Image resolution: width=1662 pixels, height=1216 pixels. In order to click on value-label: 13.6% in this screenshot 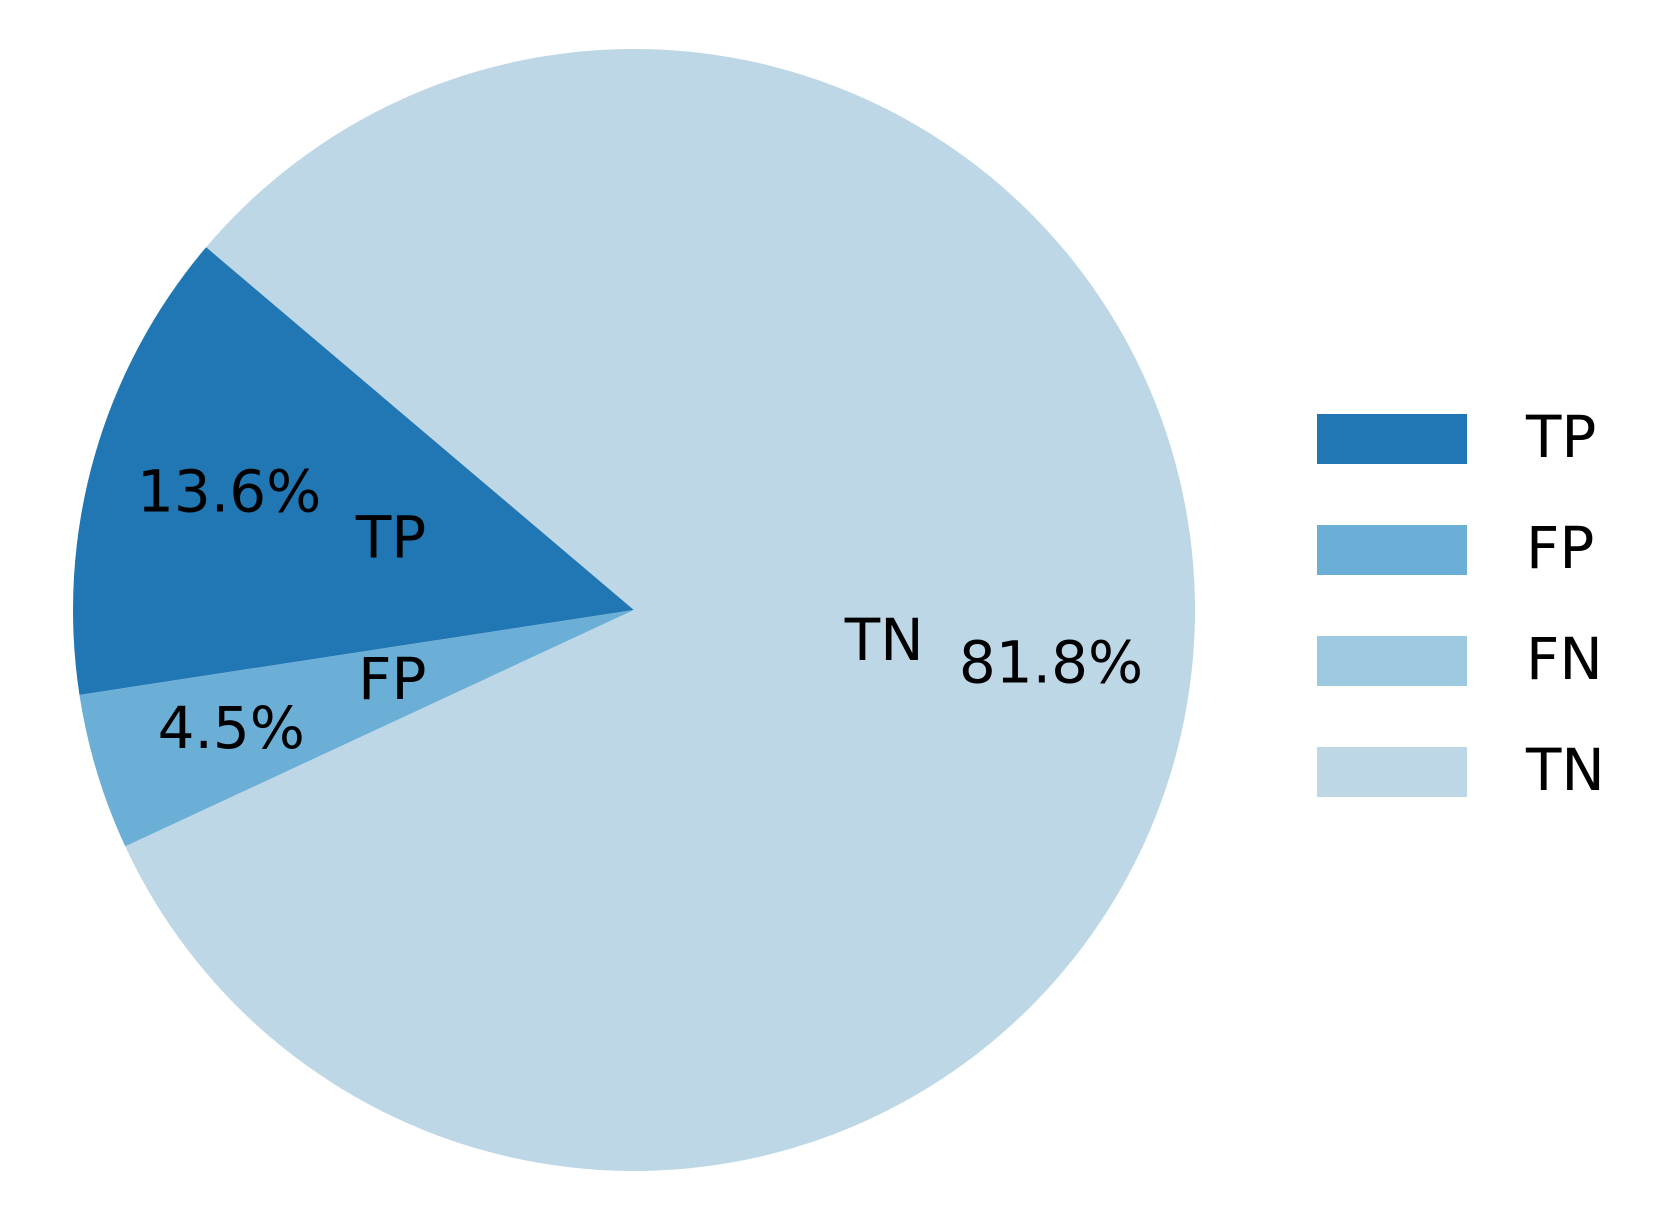, I will do `click(229, 492)`.